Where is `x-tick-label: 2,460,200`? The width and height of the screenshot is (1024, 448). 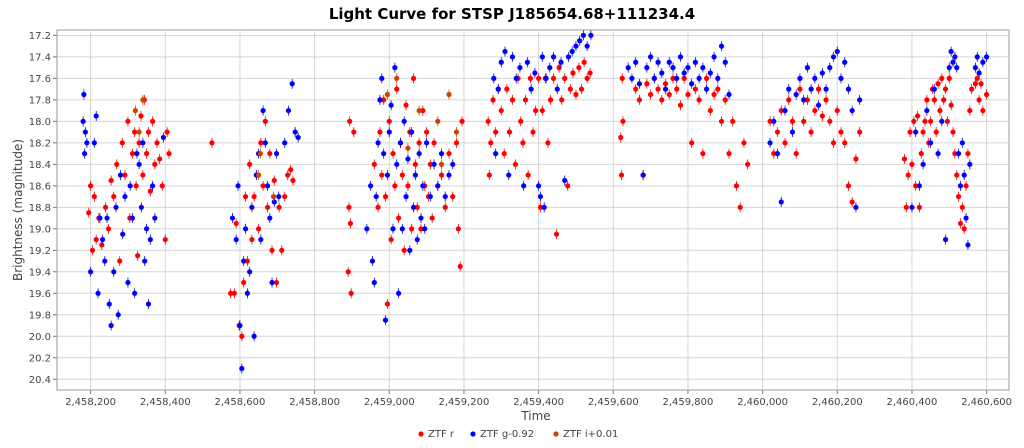 x-tick-label: 2,460,200 is located at coordinates (837, 402).